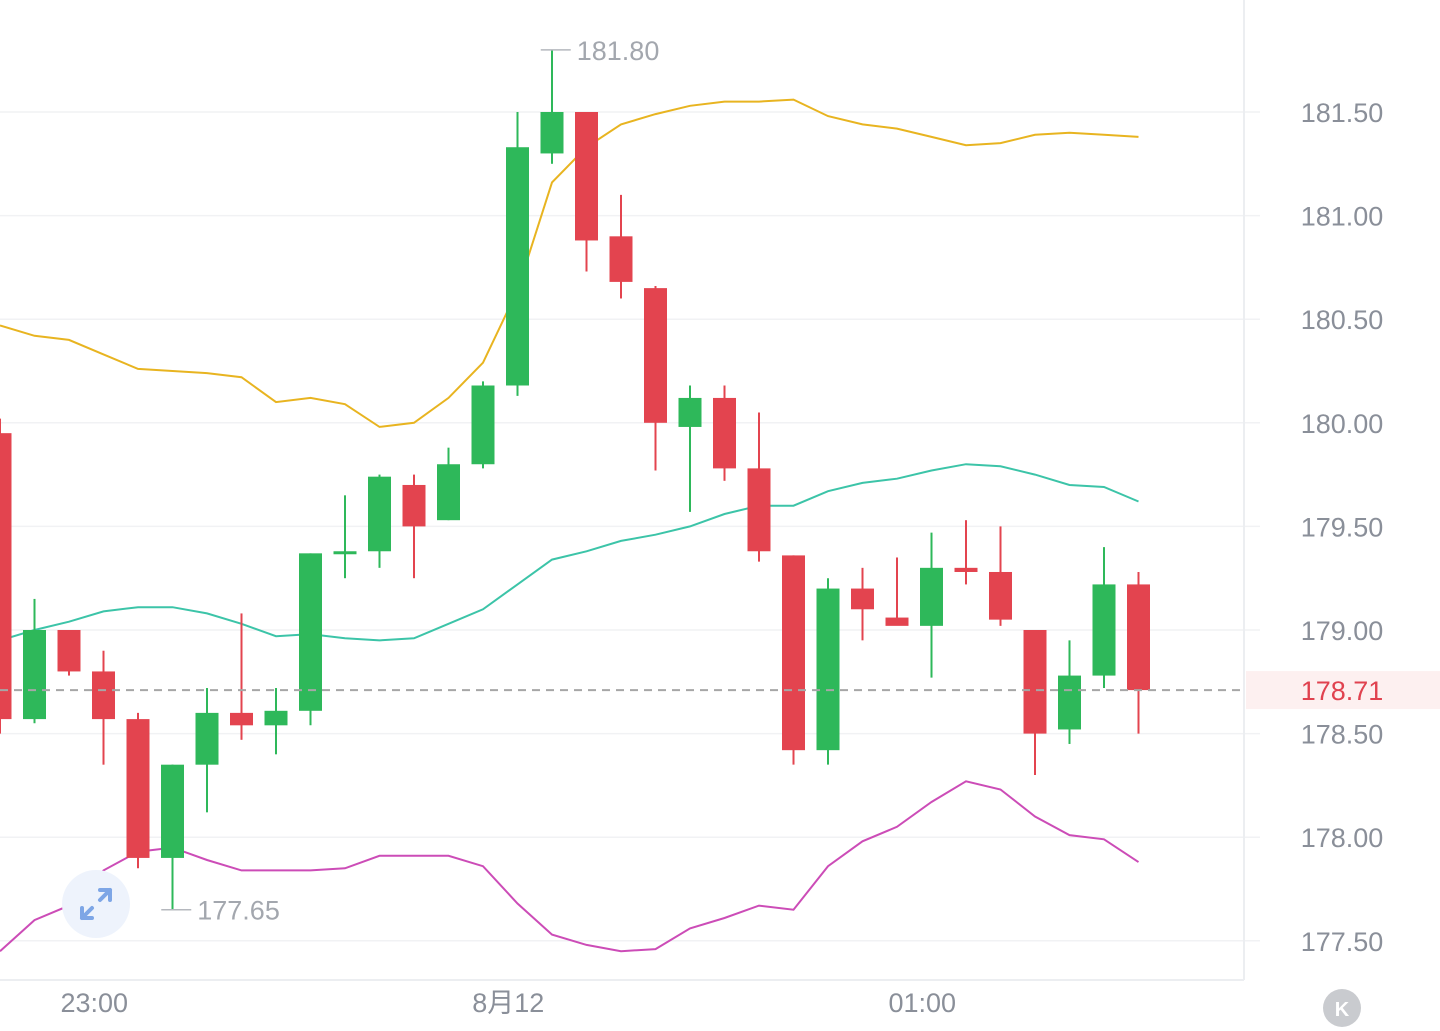 This screenshot has height=1031, width=1440. I want to click on price-tick-label: 180.50, so click(1342, 320).